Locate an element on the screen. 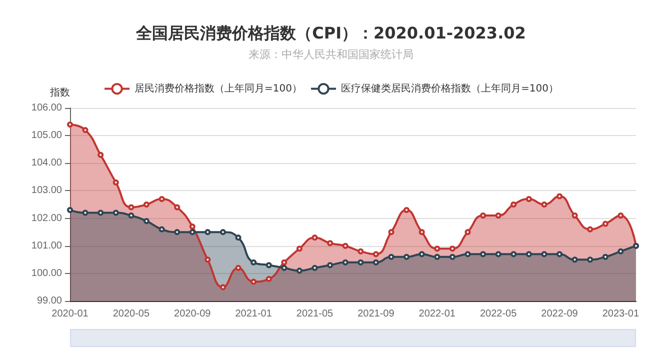 Image resolution: width=662 pixels, height=361 pixels. x-tick-label: 2021-09 is located at coordinates (376, 314).